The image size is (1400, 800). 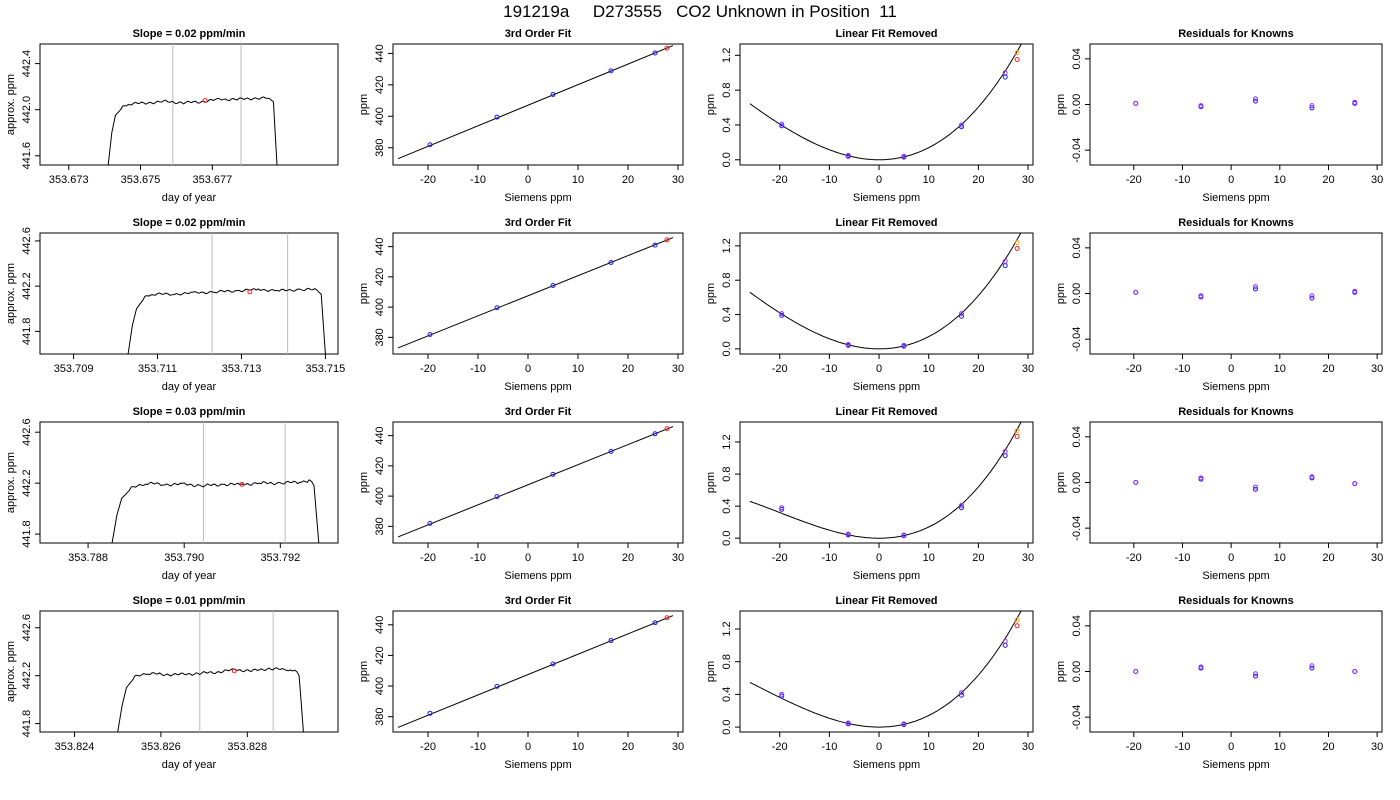 What do you see at coordinates (27, 64) in the screenshot?
I see `y-tick-label: 442.4` at bounding box center [27, 64].